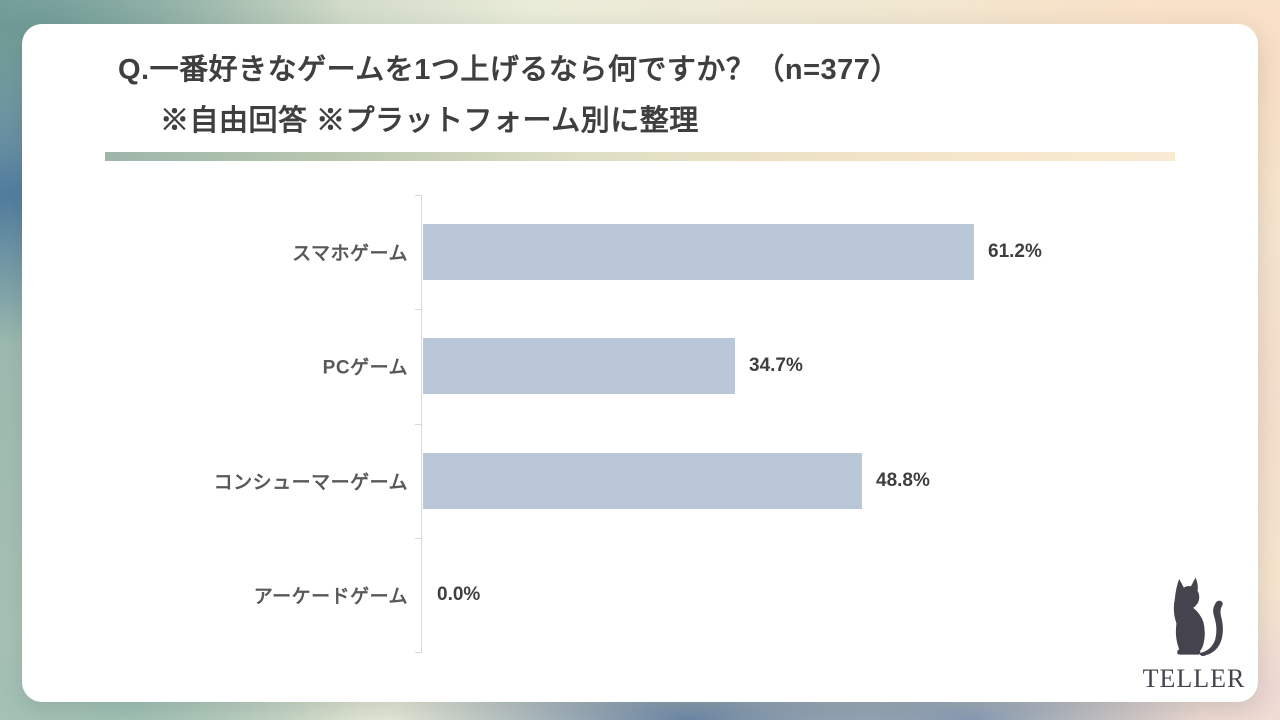  I want to click on chart-row-smartphone: スマホゲーム 61.2%, so click(602, 252).